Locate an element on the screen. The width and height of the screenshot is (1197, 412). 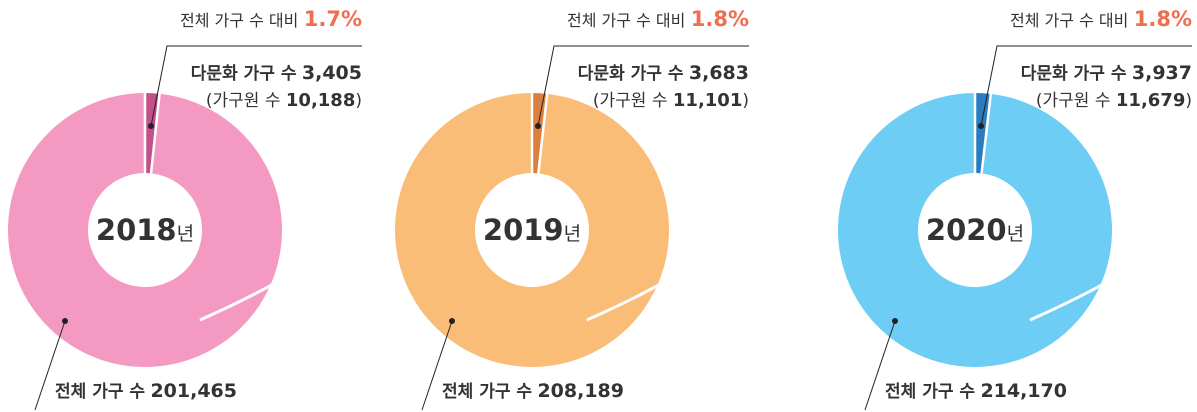
year-label: 2018년 is located at coordinates (145, 230).